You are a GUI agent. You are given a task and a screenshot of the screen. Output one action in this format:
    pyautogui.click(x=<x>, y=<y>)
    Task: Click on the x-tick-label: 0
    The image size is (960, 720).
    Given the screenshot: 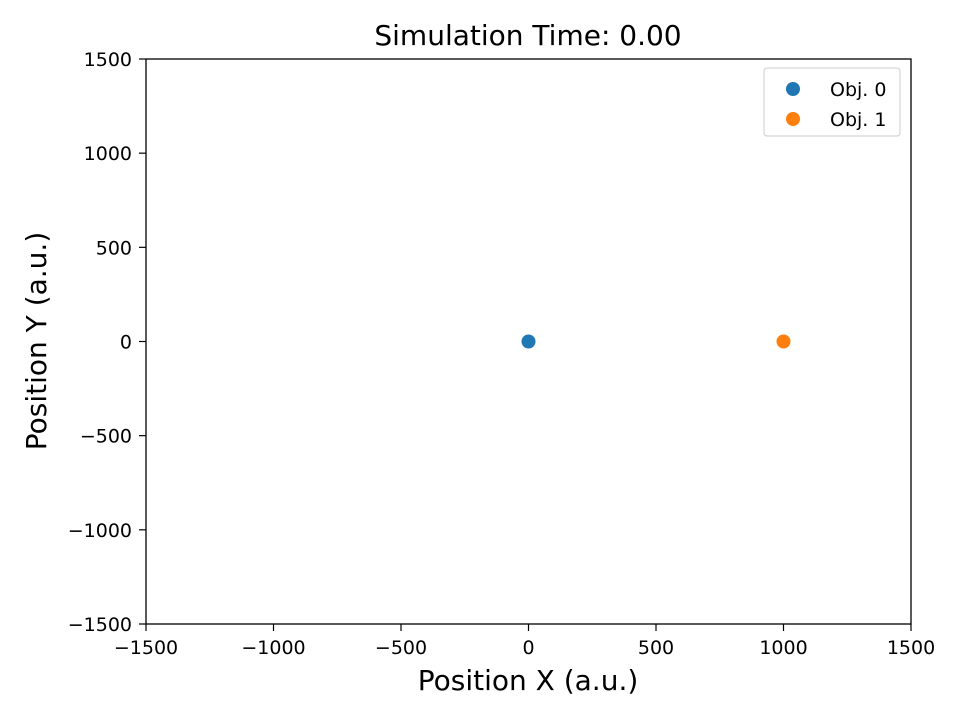 What is the action you would take?
    pyautogui.click(x=528, y=648)
    